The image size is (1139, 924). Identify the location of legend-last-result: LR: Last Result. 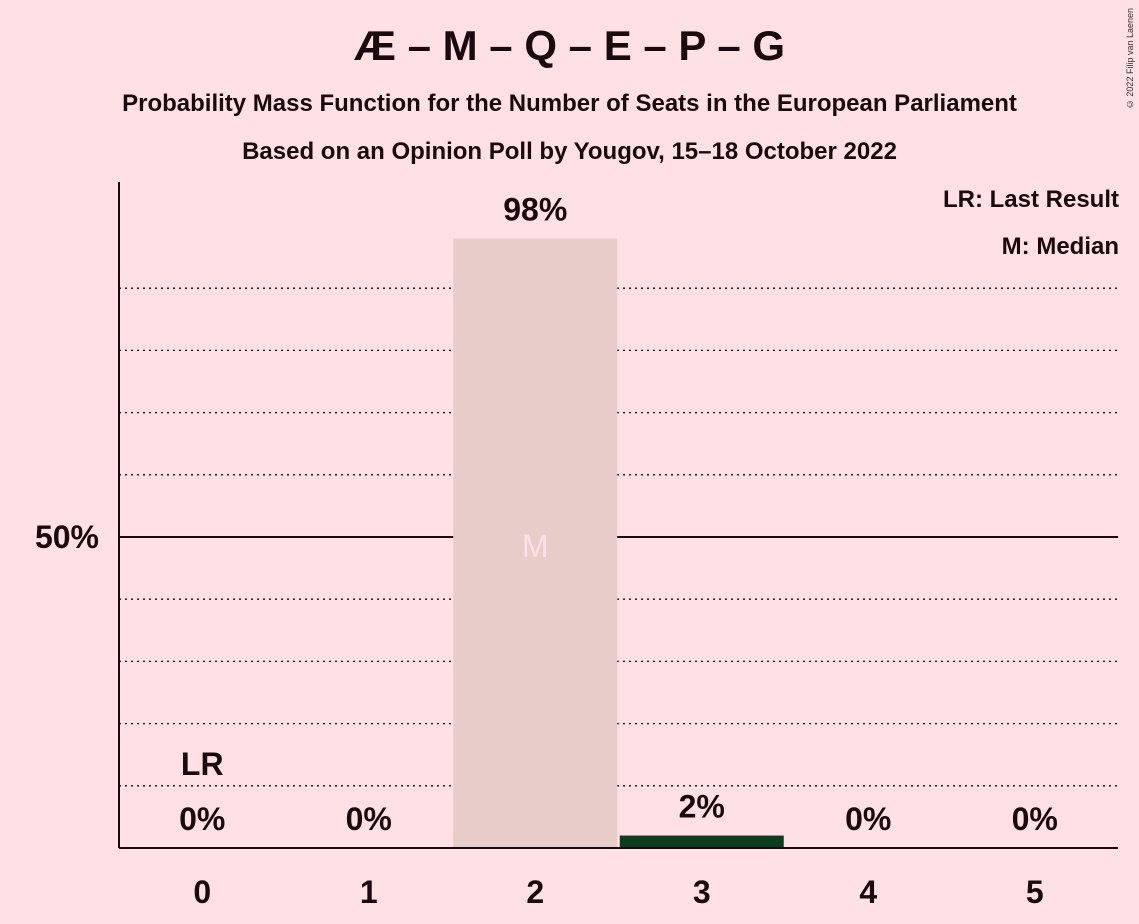
(1030, 199).